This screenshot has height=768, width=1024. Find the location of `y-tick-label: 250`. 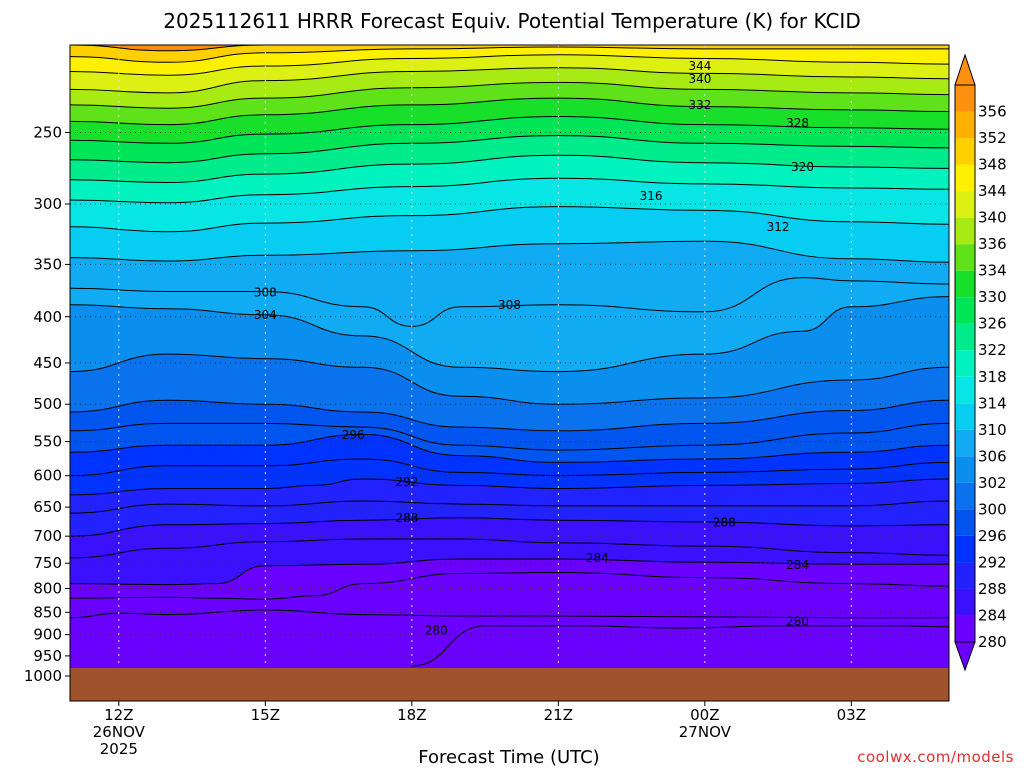

y-tick-label: 250 is located at coordinates (47, 132).